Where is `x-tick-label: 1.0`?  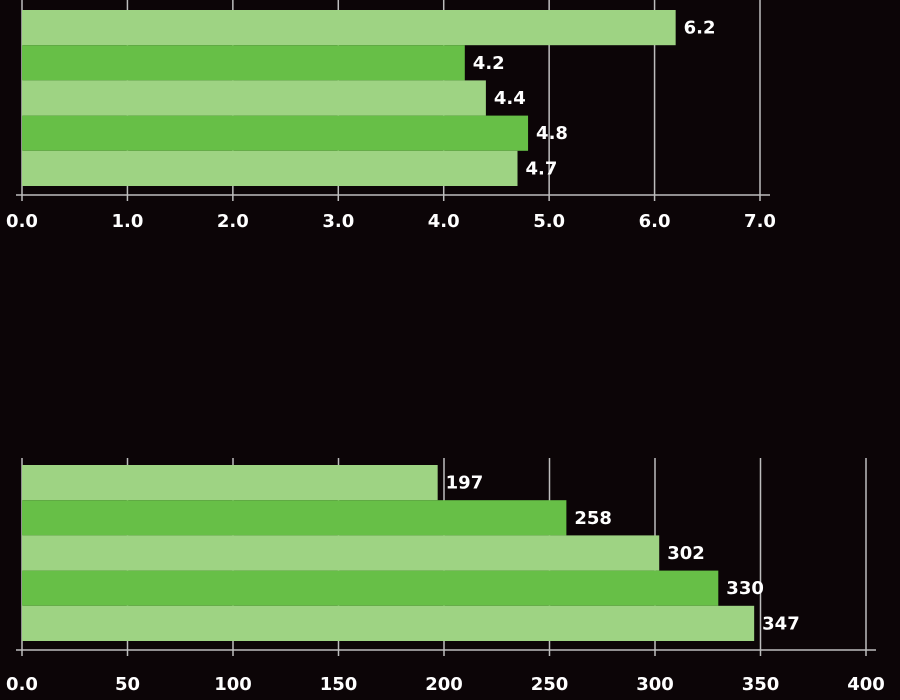 x-tick-label: 1.0 is located at coordinates (127, 221).